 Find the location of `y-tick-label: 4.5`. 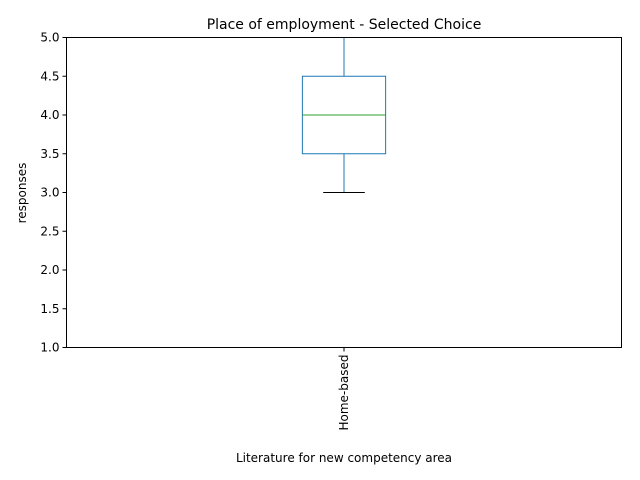

y-tick-label: 4.5 is located at coordinates (49, 76).